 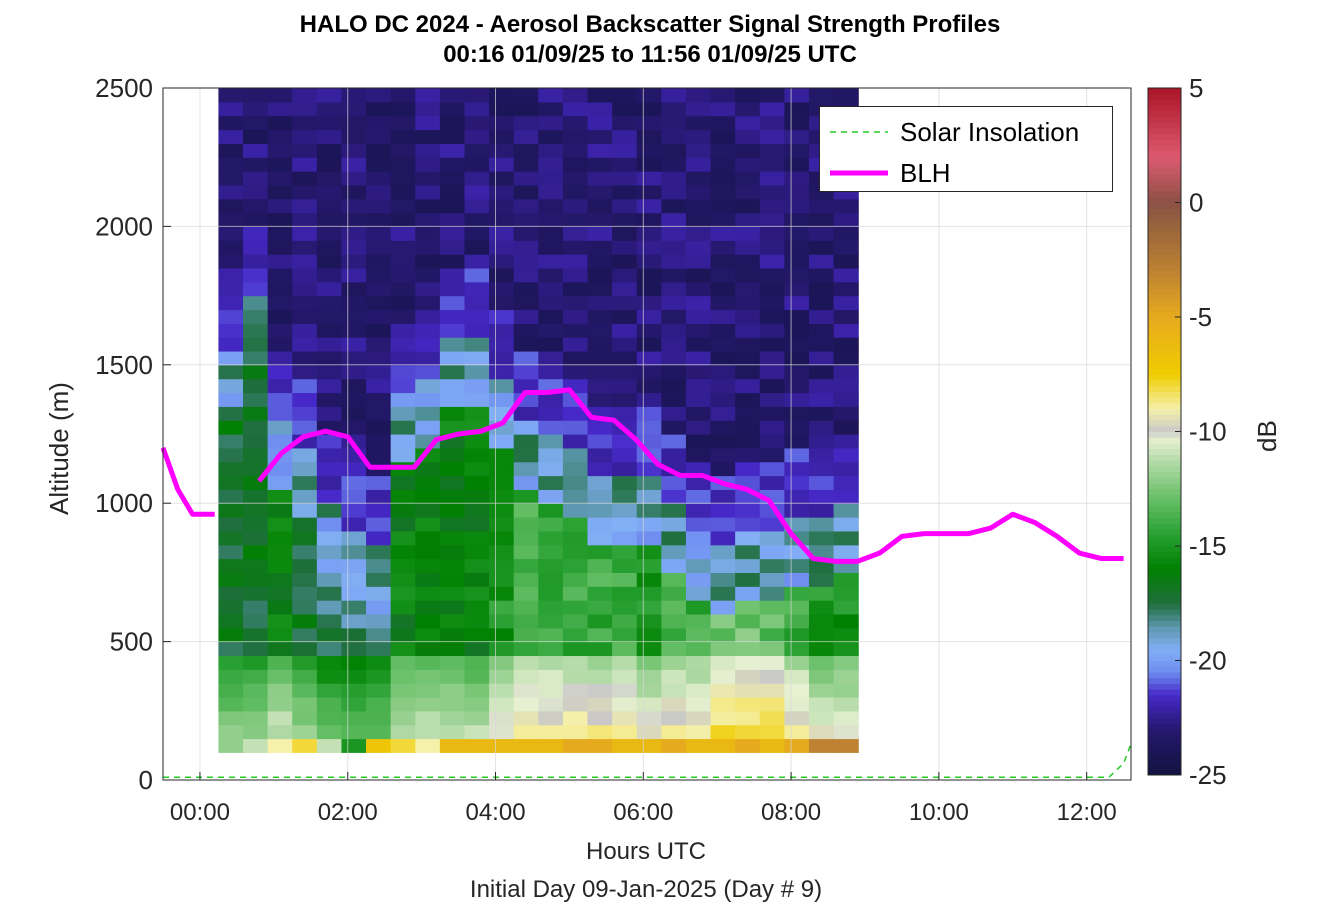 I want to click on legend-item-solar: Solar Insolation, so click(x=949, y=132).